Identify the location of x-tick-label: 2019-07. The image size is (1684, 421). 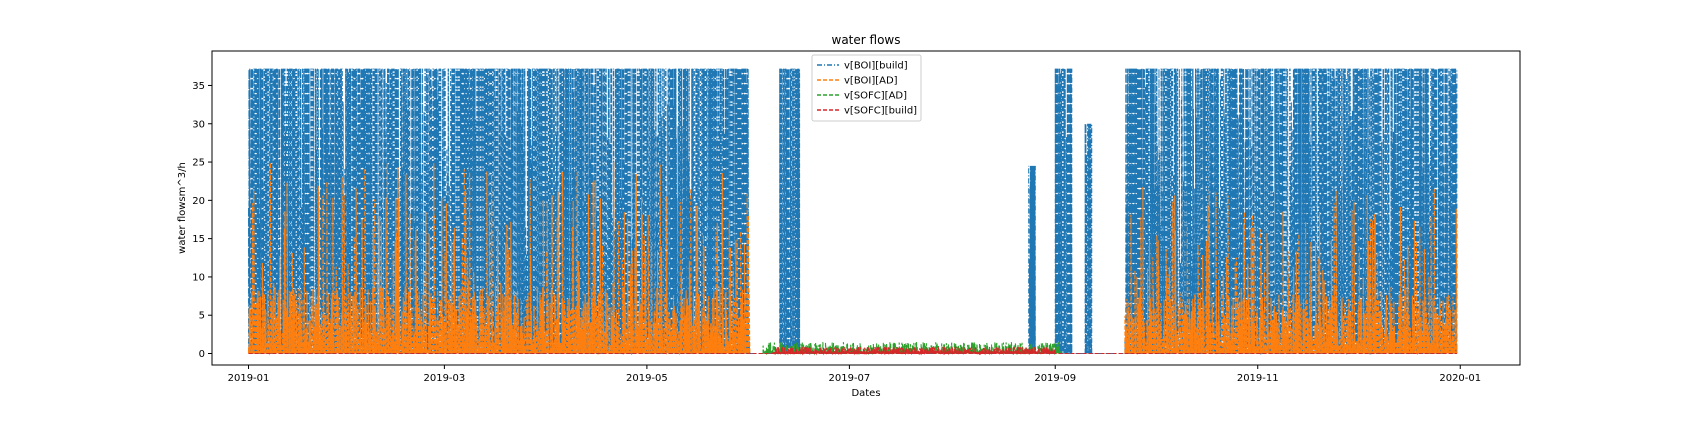
(850, 378).